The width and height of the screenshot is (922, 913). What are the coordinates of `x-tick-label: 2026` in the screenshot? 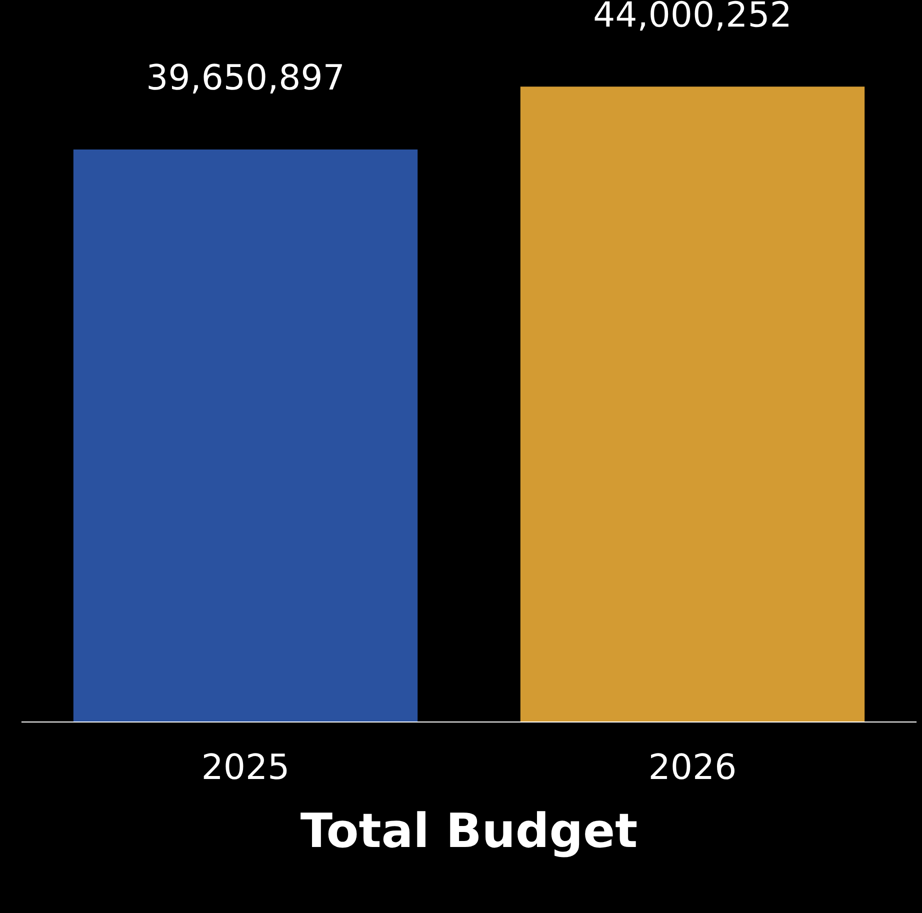 It's located at (692, 766).